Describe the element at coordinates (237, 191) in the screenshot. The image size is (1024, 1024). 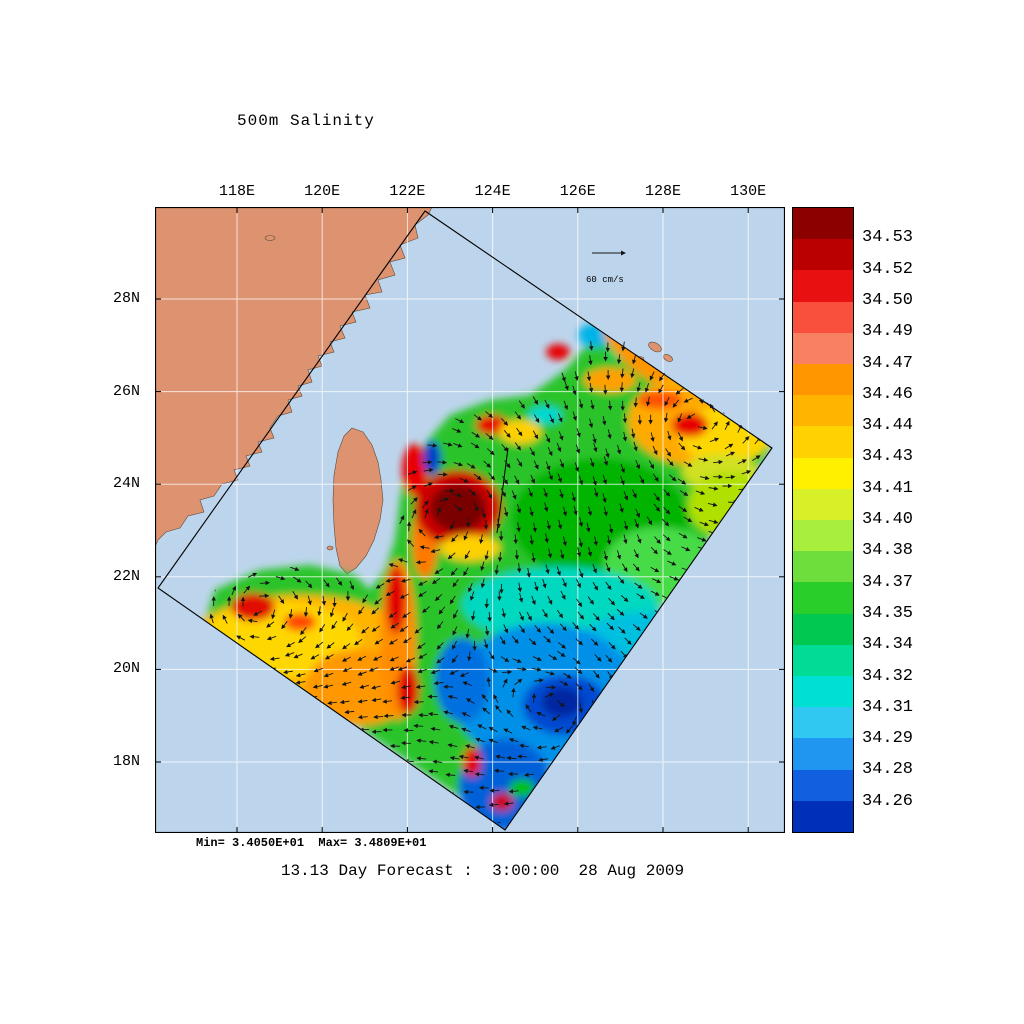
I see `lon-tick-label: 118E` at that location.